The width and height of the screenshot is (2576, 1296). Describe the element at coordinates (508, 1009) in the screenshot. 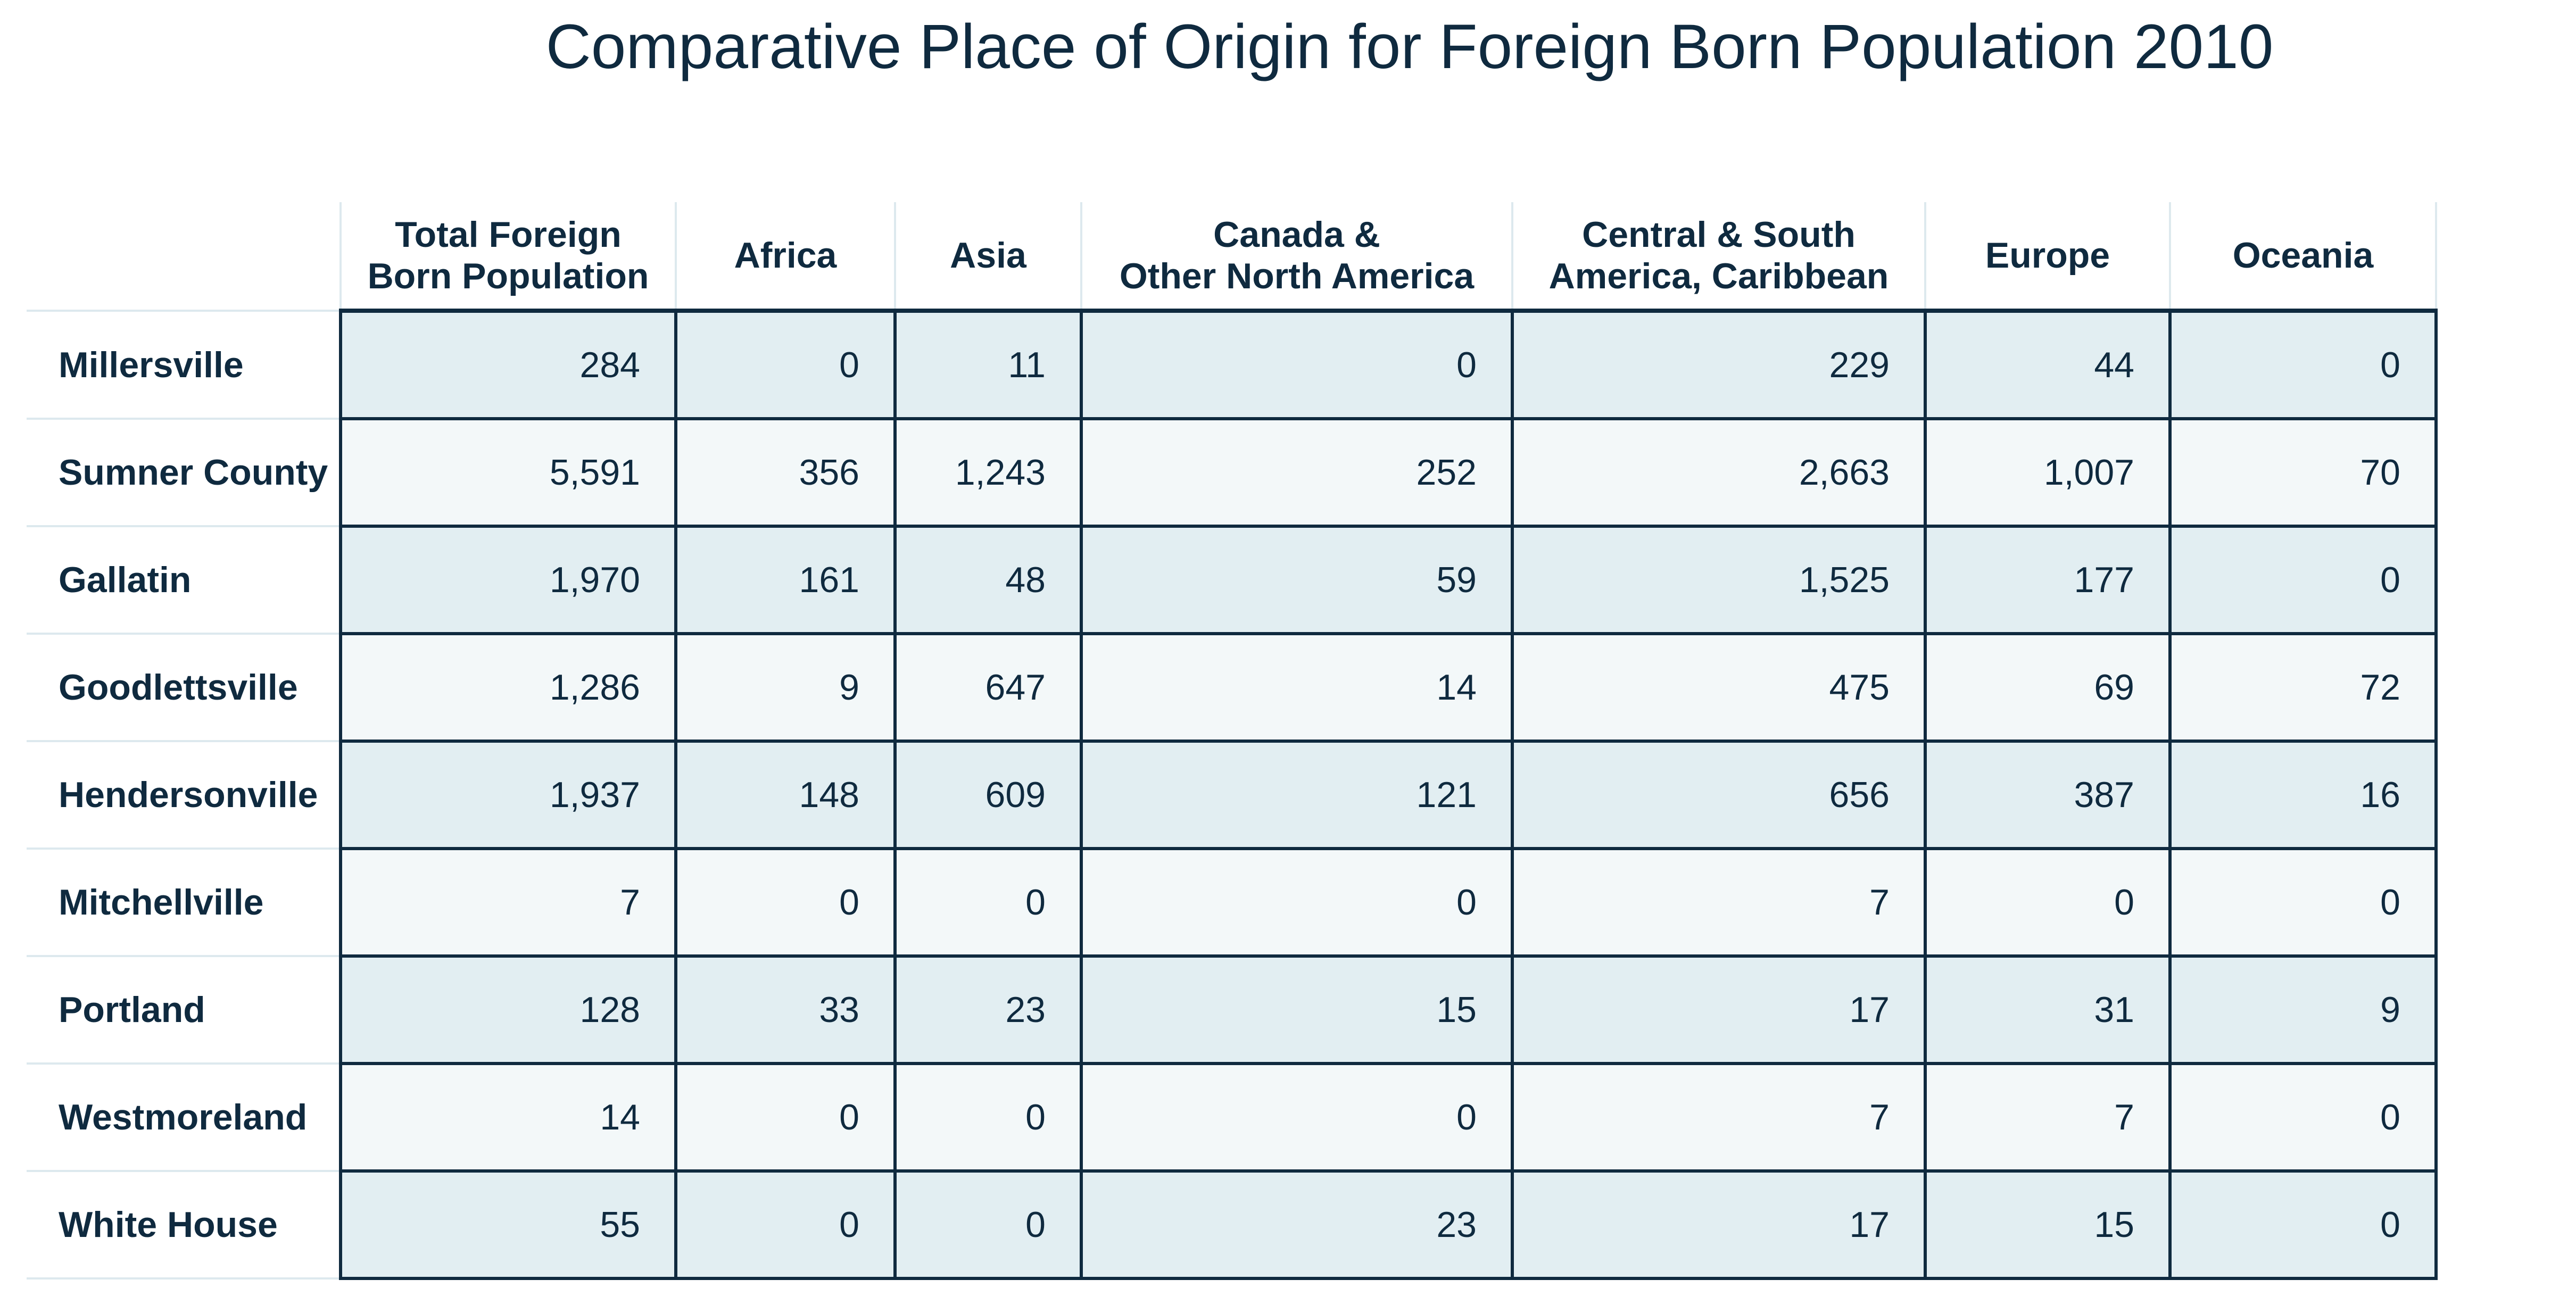

I see `data-cell: 128` at that location.